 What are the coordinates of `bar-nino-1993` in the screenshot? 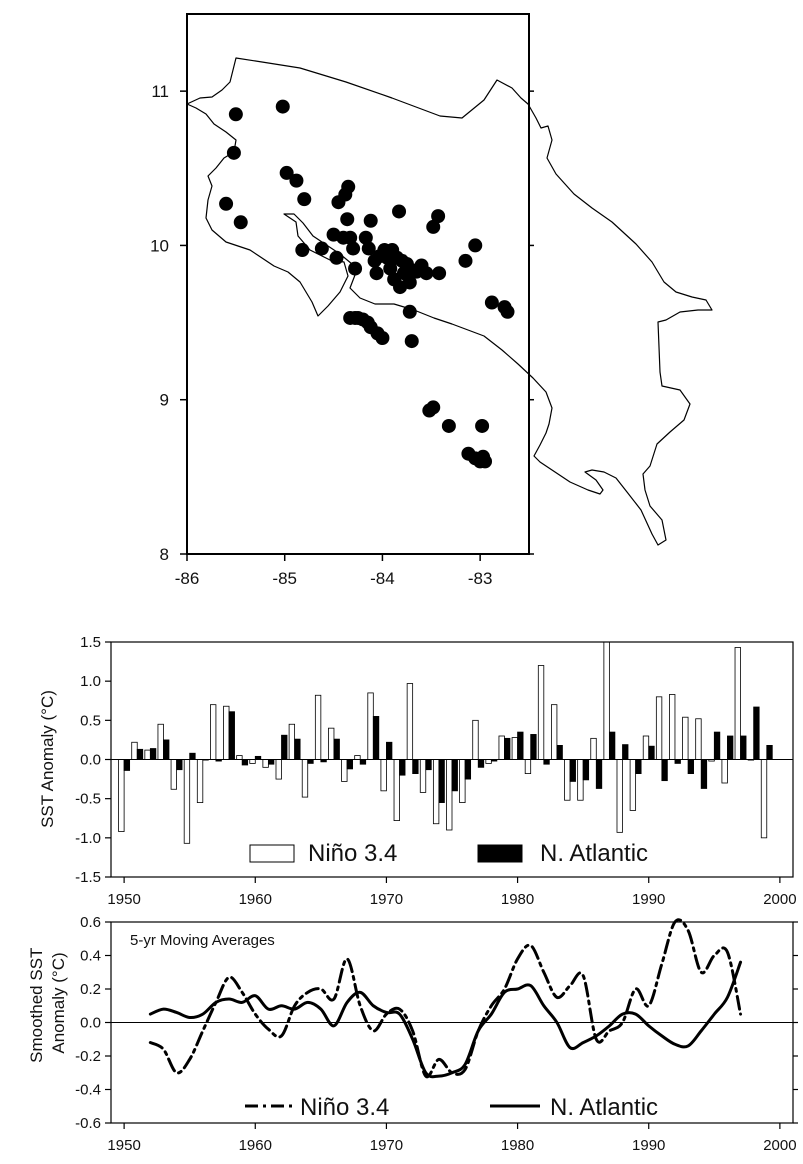 It's located at (685, 738).